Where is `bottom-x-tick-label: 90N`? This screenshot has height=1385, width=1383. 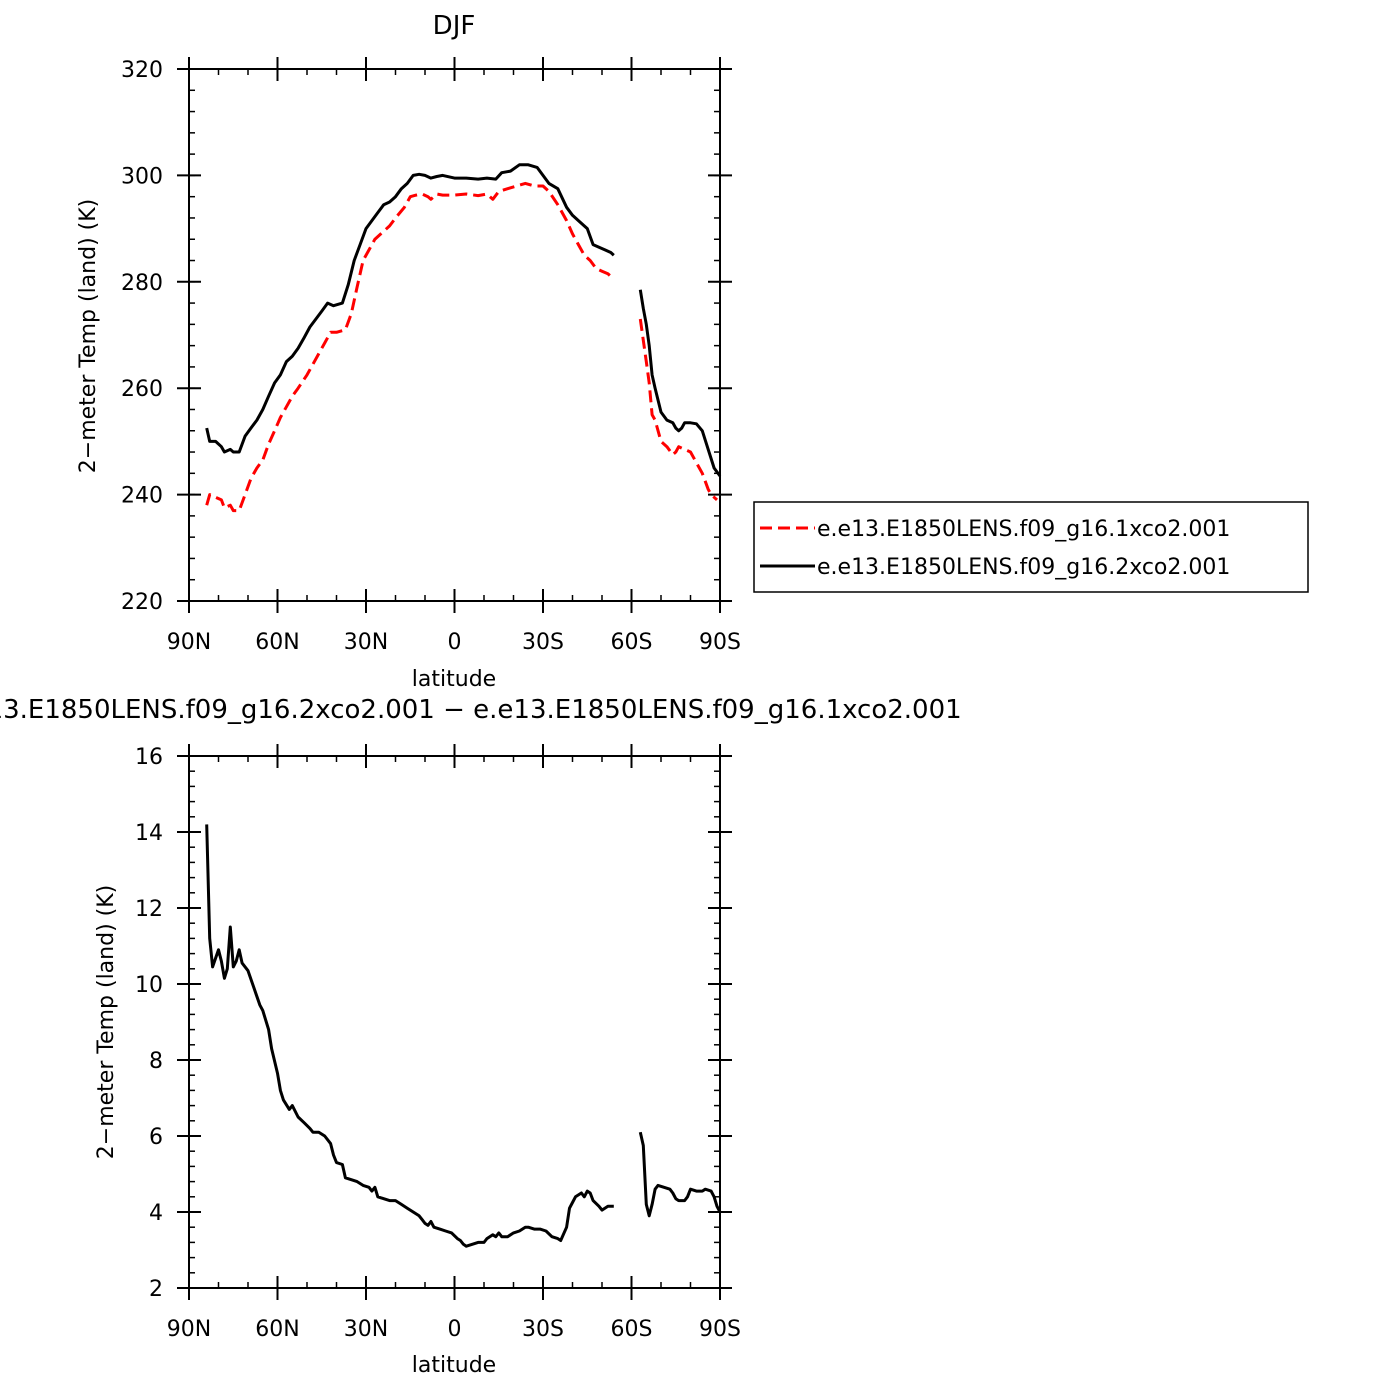
bottom-x-tick-label: 90N is located at coordinates (189, 1329).